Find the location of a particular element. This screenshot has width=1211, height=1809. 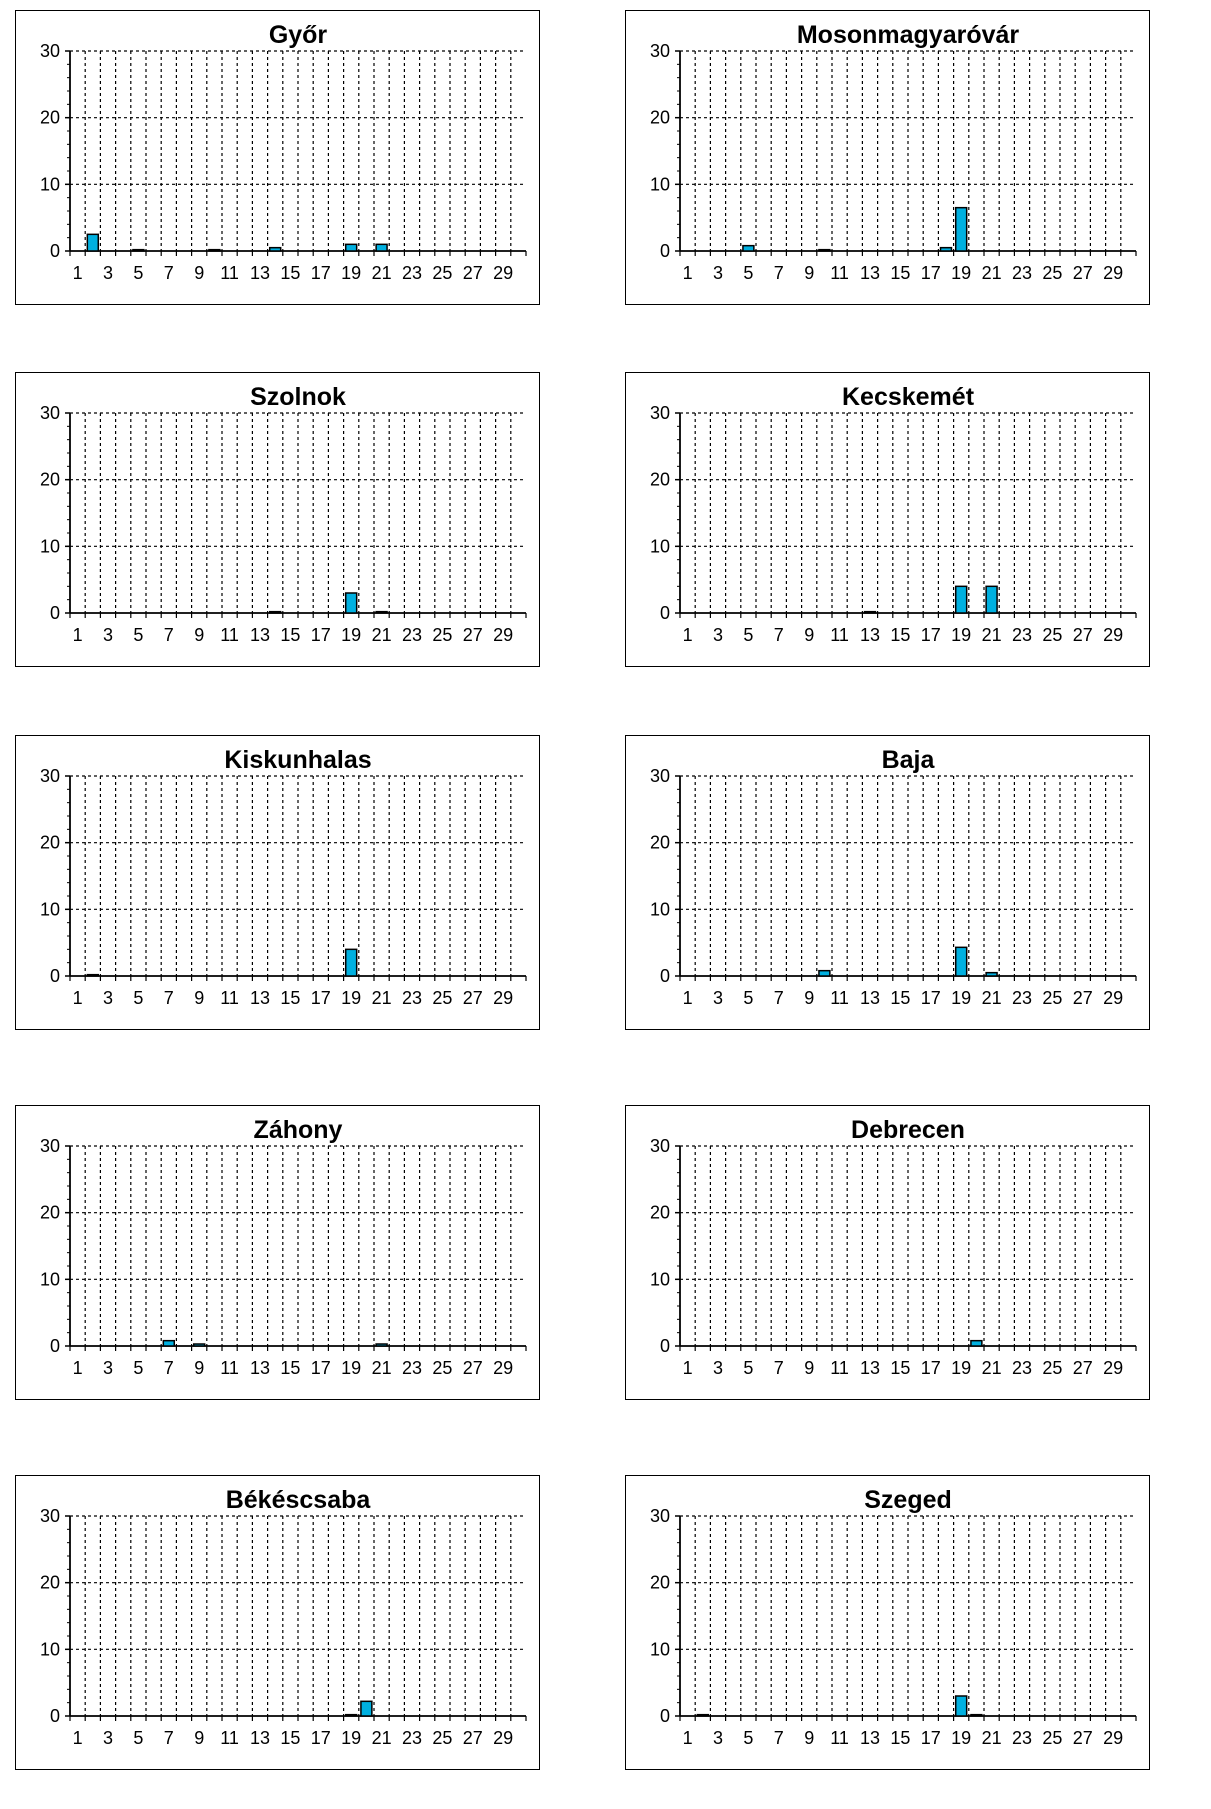

chart-title: Győr is located at coordinates (298, 35).